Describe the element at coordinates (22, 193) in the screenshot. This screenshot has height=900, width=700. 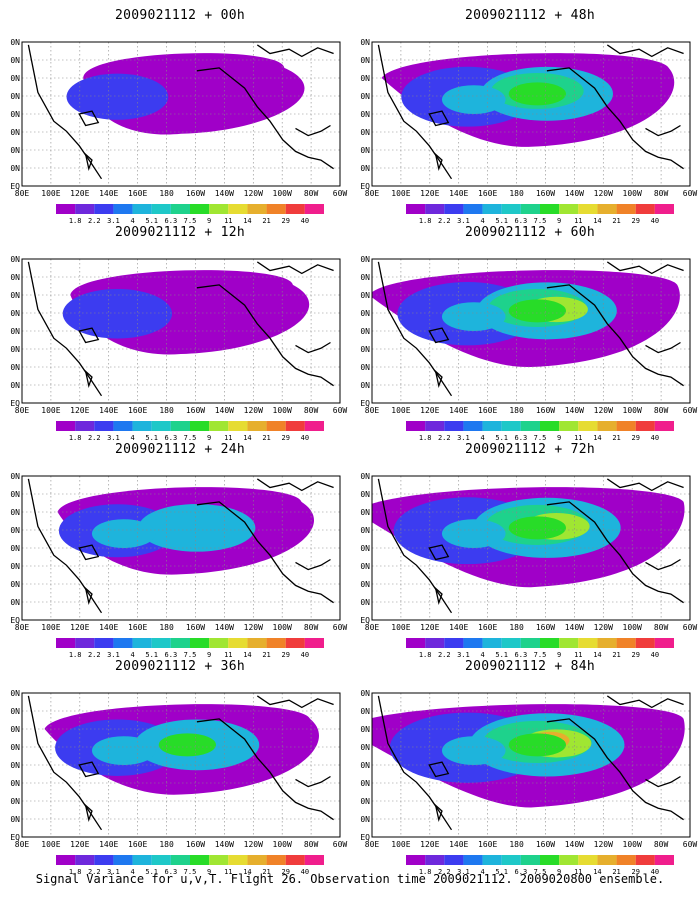
I see `lon-label: 80E` at that location.